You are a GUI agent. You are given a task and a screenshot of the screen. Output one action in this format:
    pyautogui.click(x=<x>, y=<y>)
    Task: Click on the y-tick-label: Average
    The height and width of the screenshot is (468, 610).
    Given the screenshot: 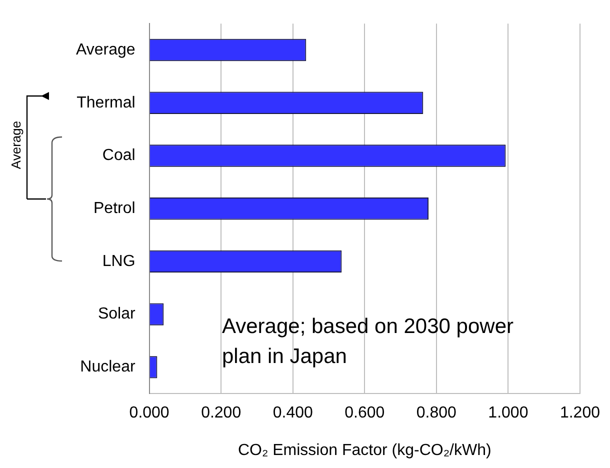 What is the action you would take?
    pyautogui.click(x=106, y=49)
    